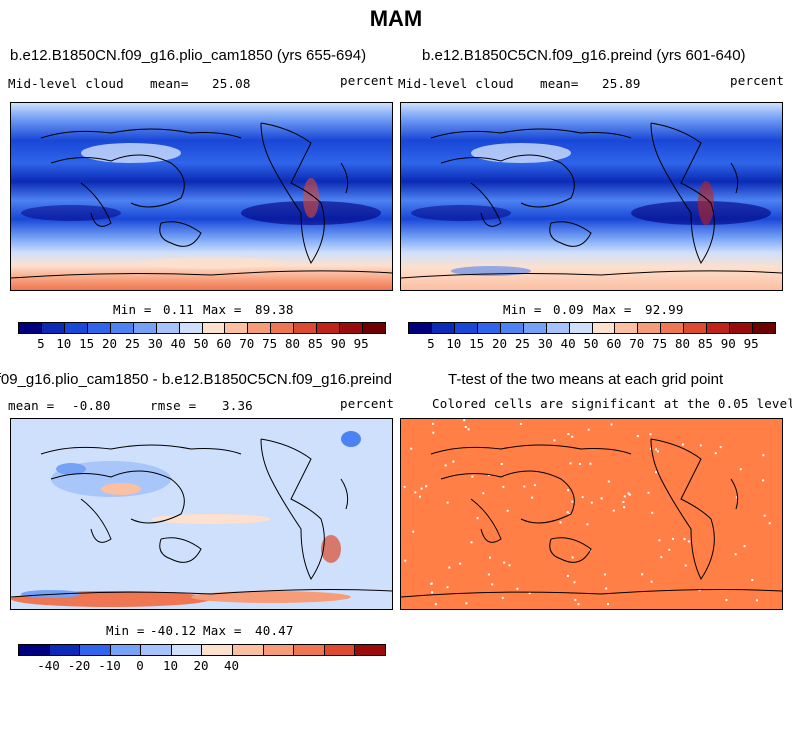  What do you see at coordinates (522, 343) in the screenshot?
I see `colorbar-top-right-tick-label: 25` at bounding box center [522, 343].